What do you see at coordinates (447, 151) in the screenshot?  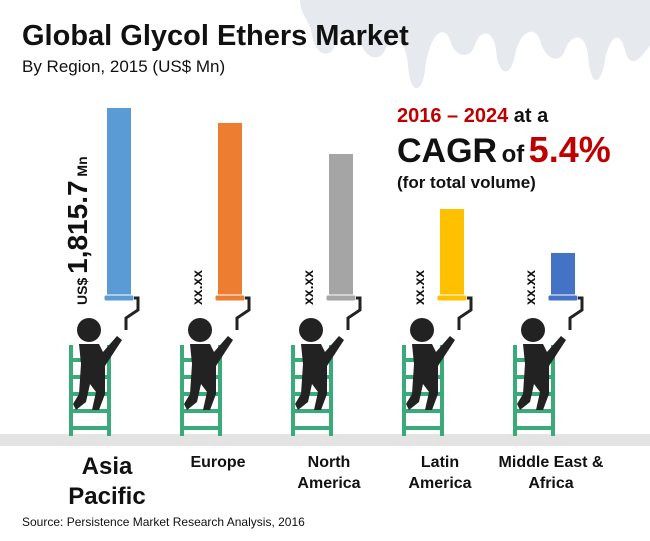 I see `cagr-label: CAGR` at bounding box center [447, 151].